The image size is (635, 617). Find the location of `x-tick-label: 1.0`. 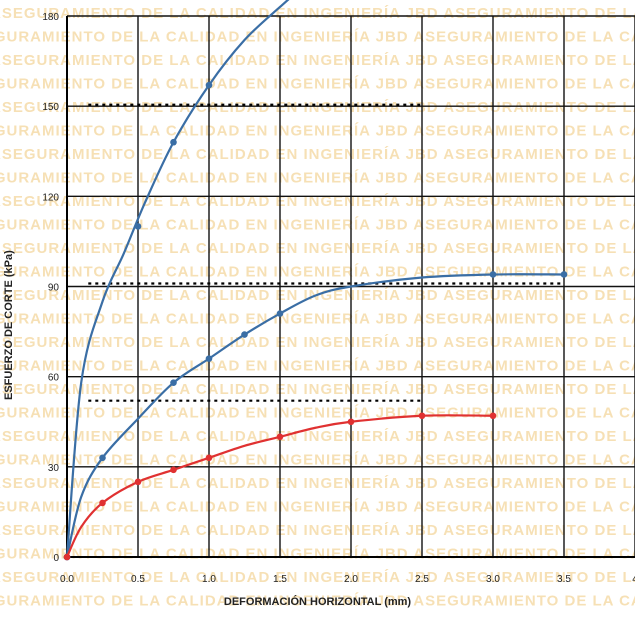

x-tick-label: 1.0 is located at coordinates (209, 579).